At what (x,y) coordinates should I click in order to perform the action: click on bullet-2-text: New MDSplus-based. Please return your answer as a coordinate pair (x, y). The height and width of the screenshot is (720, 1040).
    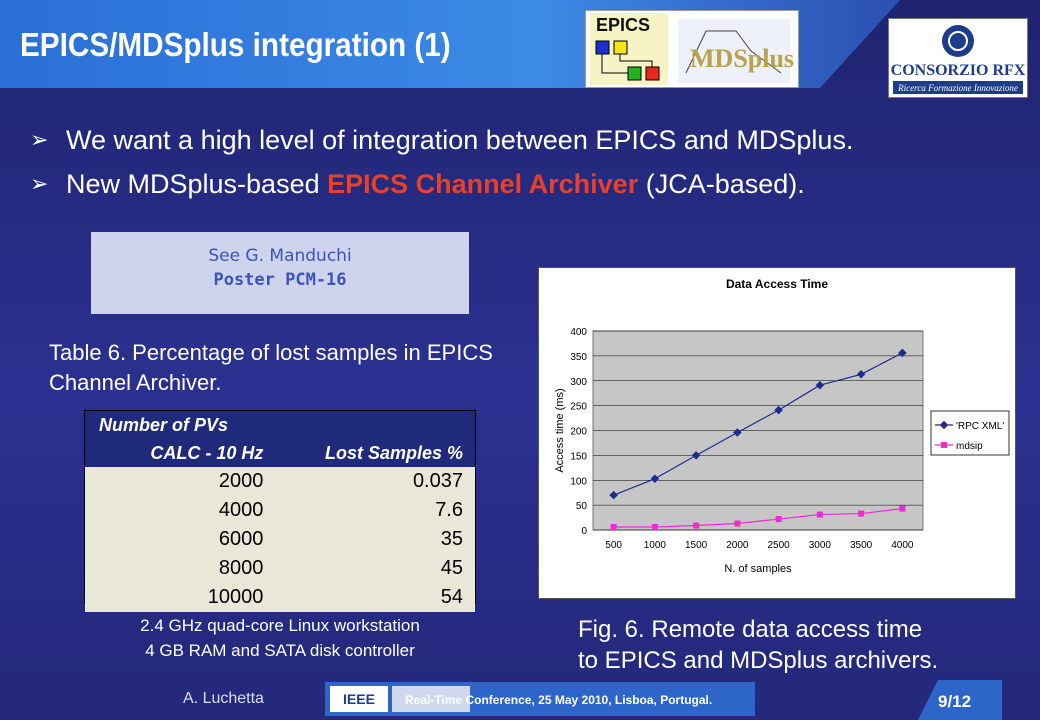
    Looking at the image, I should click on (197, 183).